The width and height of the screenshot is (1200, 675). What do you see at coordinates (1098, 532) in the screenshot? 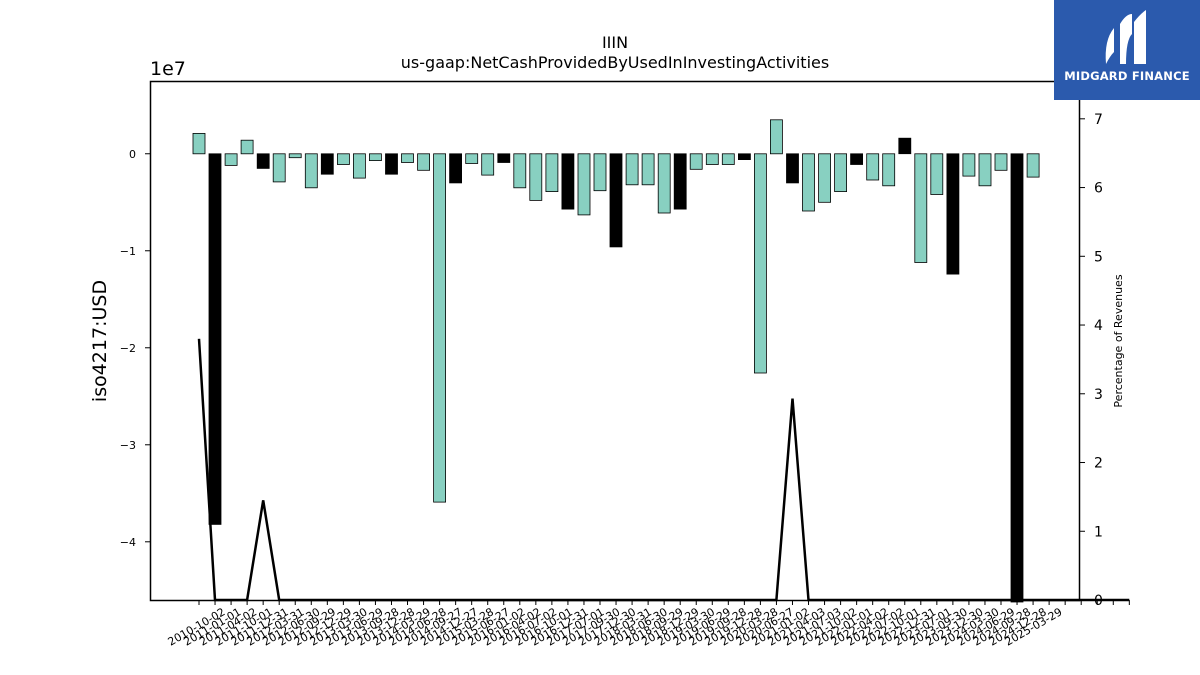
I see `y2-tick-label: 1` at bounding box center [1098, 532].